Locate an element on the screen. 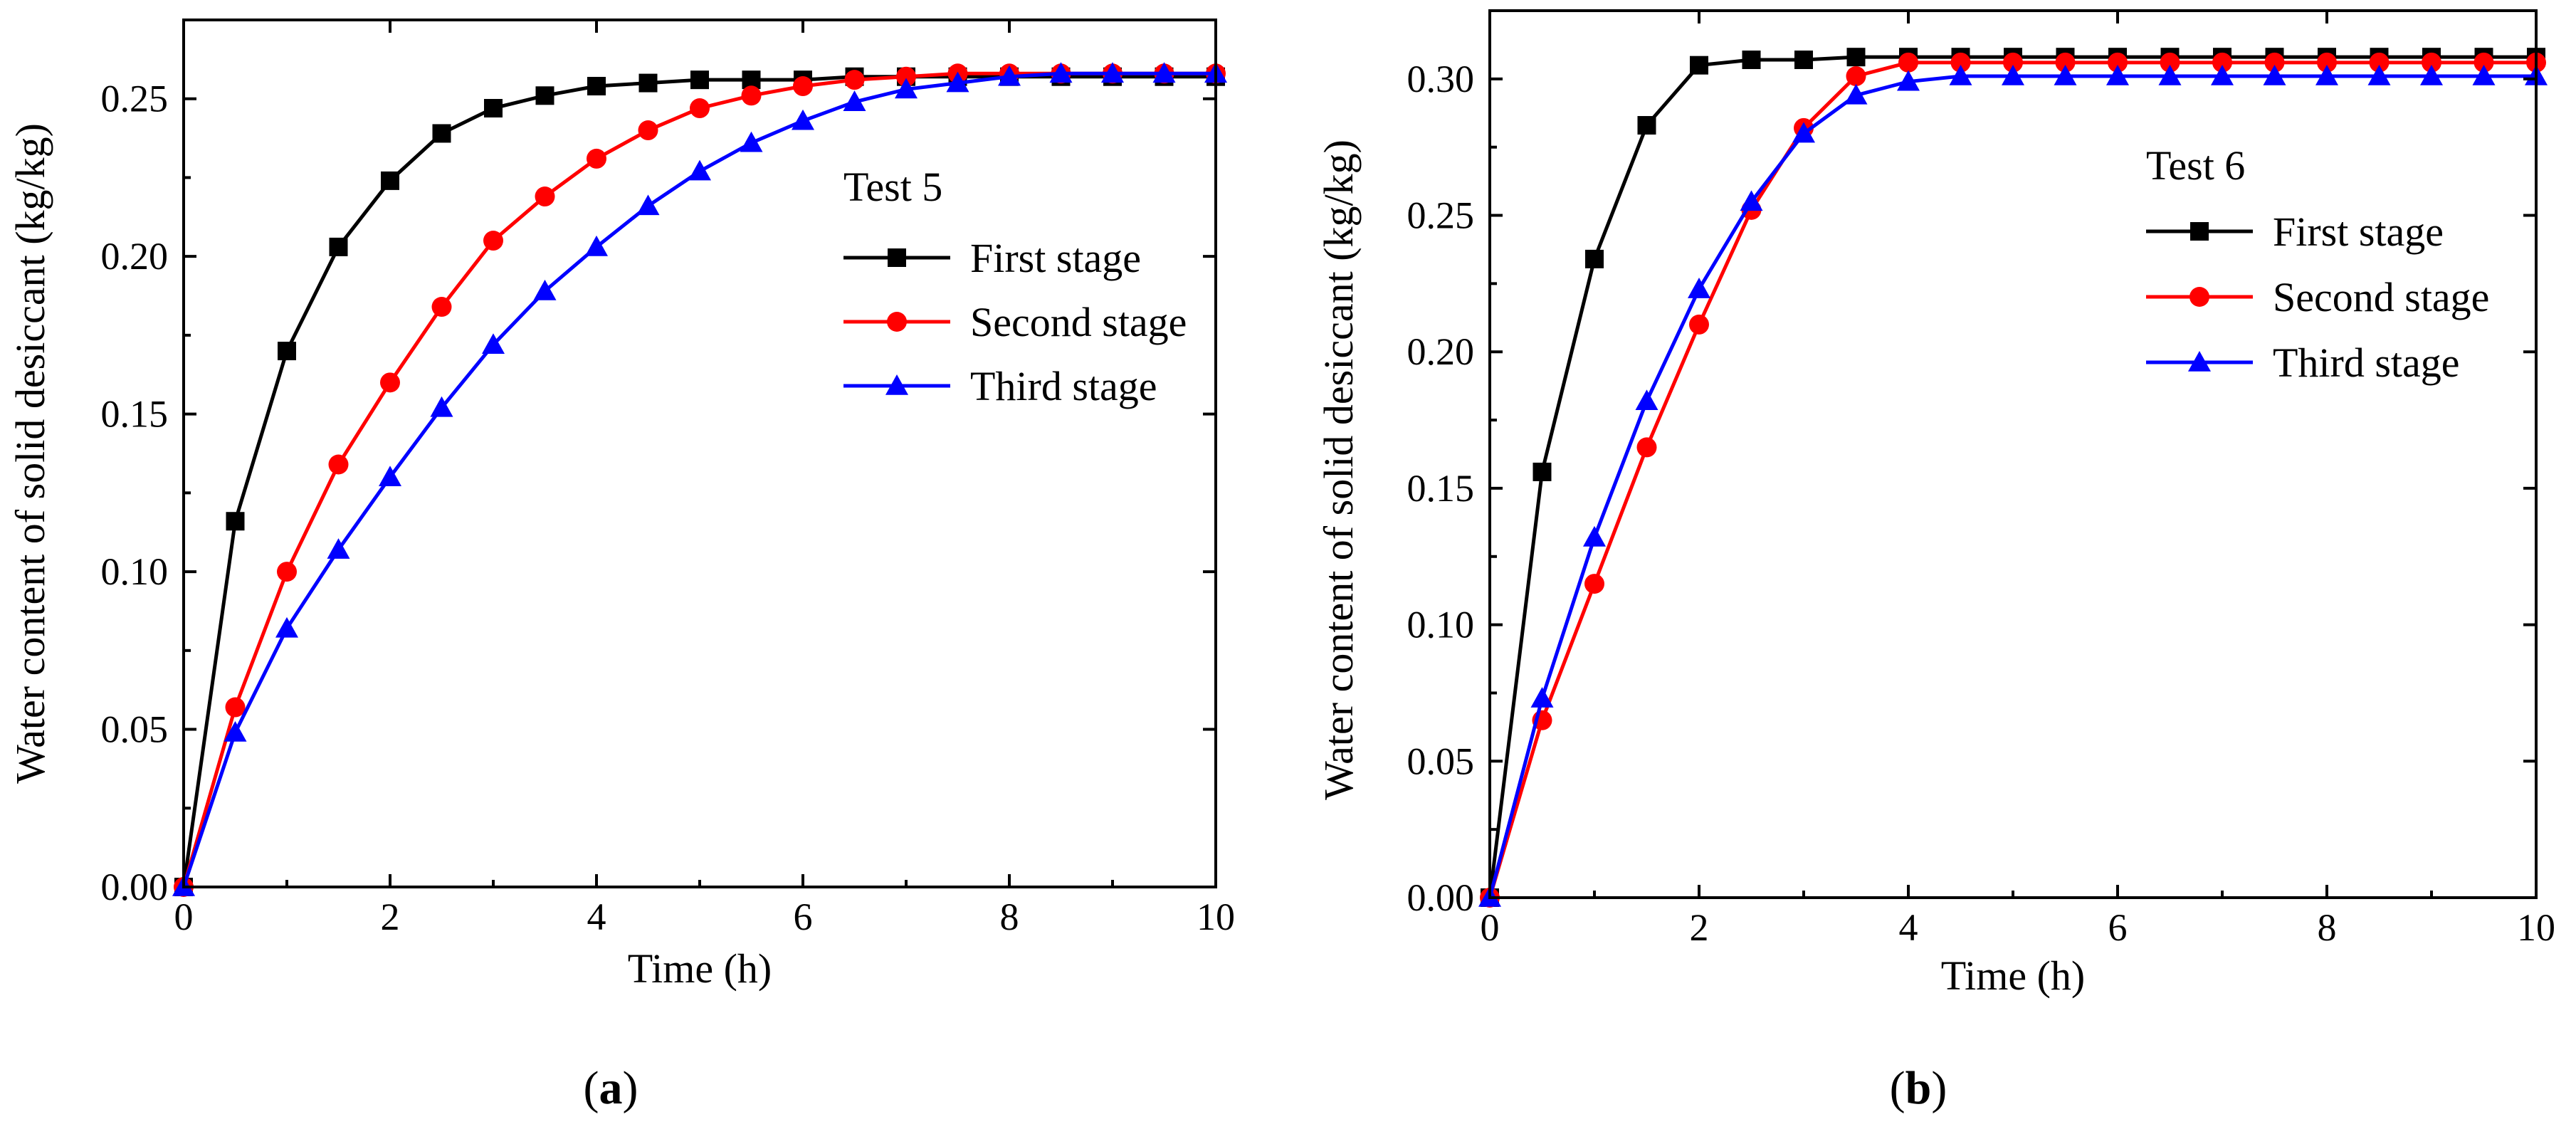  panel-b-x-tick-label: 6 is located at coordinates (2118, 927).